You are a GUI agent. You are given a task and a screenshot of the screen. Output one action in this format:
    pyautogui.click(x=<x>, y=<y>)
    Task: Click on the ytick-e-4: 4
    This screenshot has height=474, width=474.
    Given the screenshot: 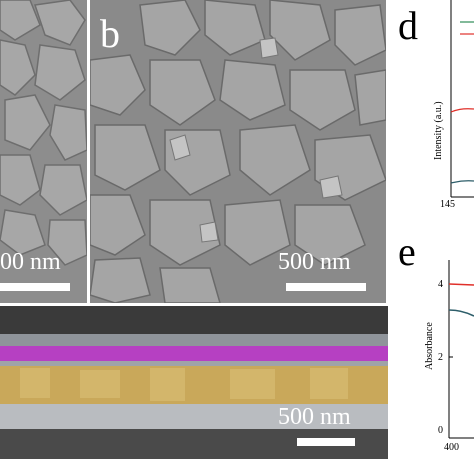 What is the action you would take?
    pyautogui.click(x=440, y=284)
    